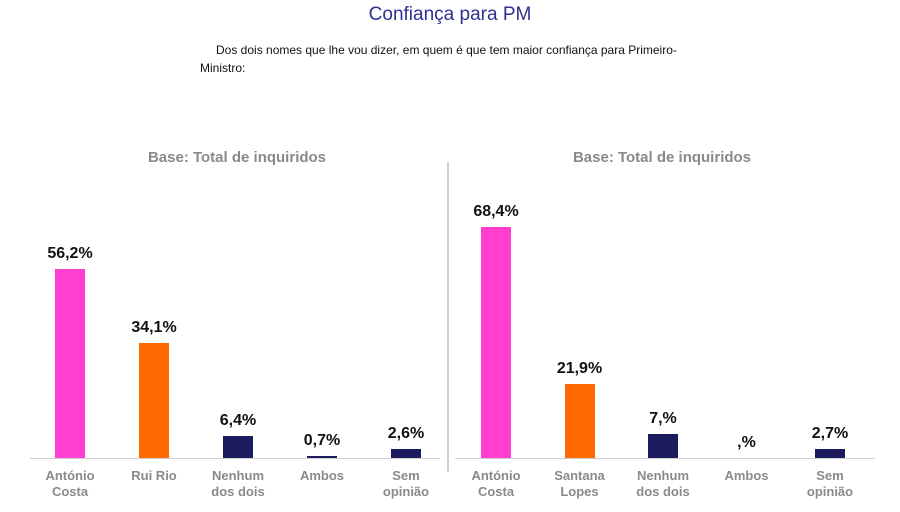 The width and height of the screenshot is (900, 512). I want to click on category-label: Rui Rio, so click(154, 475).